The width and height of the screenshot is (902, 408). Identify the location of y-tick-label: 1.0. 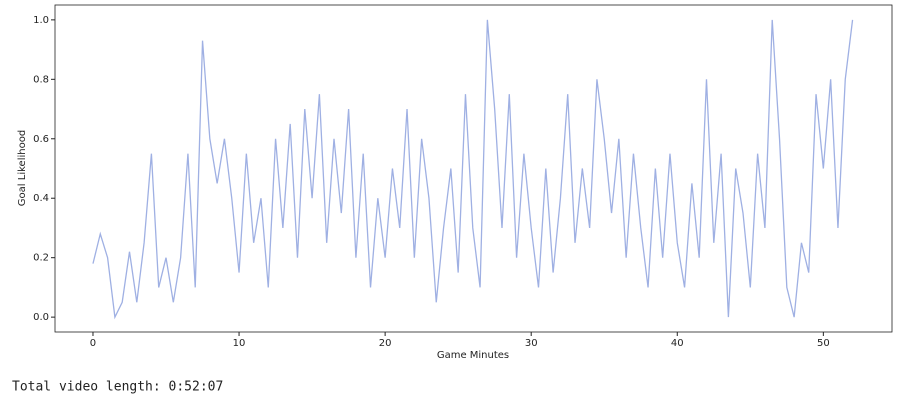
(41, 20).